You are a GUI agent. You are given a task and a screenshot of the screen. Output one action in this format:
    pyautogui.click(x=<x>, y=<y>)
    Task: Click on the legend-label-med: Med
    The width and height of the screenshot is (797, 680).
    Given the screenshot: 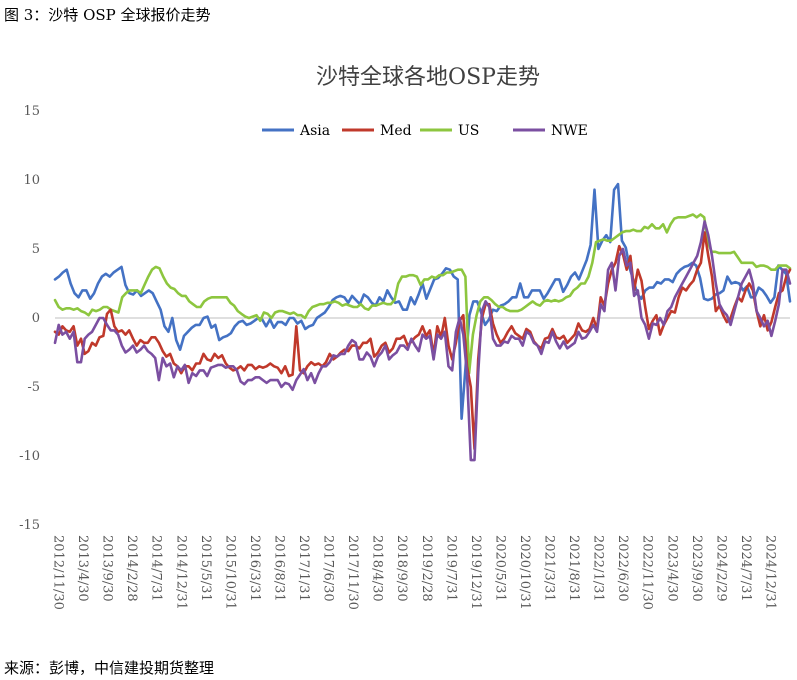 What is the action you would take?
    pyautogui.click(x=396, y=131)
    